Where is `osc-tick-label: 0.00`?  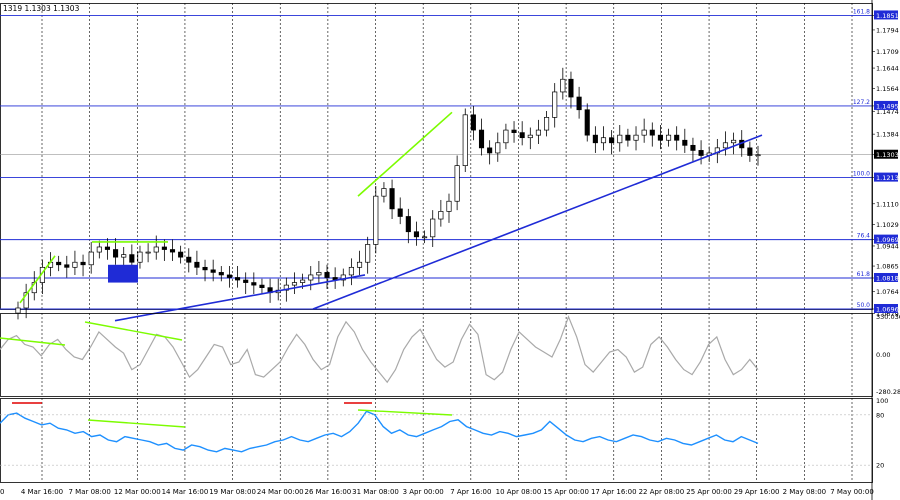 osc-tick-label: 0.00 is located at coordinates (883, 355).